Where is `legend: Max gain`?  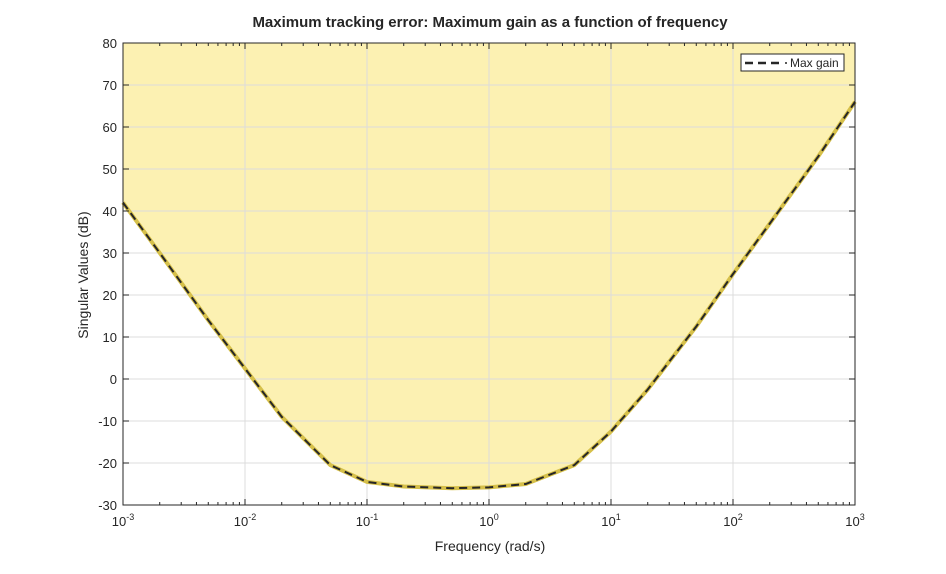
legend: Max gain is located at coordinates (792, 62).